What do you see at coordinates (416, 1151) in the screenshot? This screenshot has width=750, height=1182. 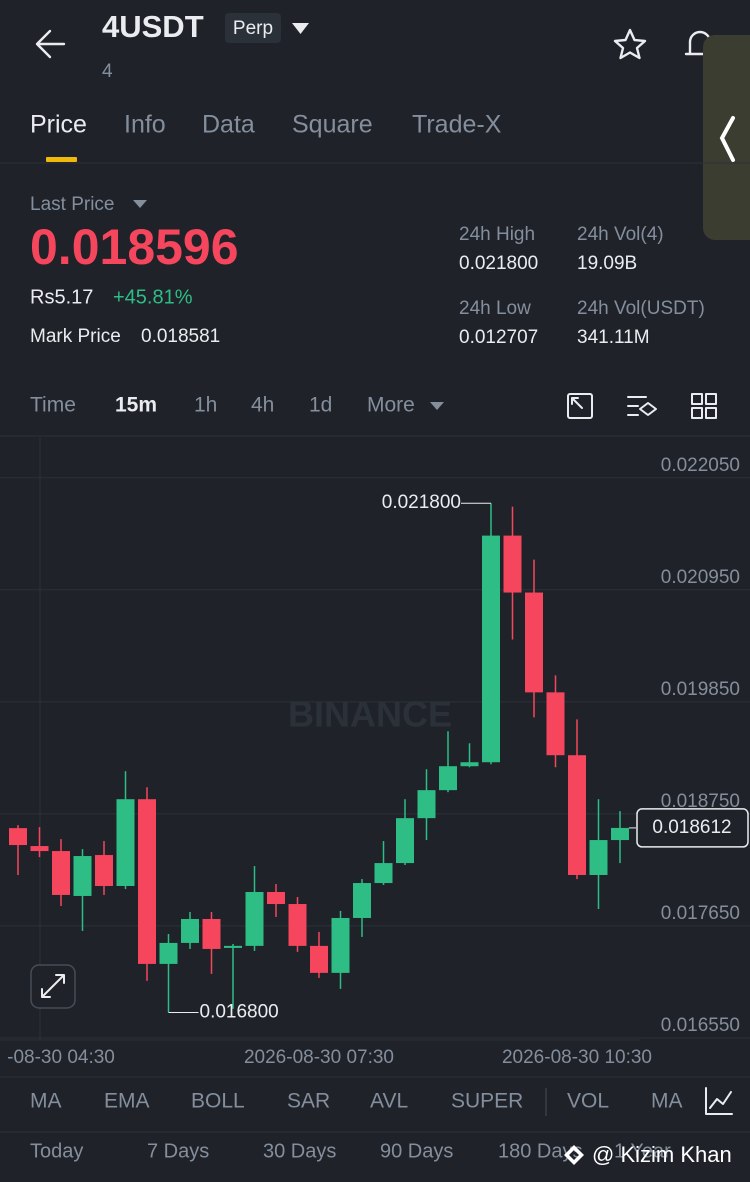 I see `performance-label: 90 Days` at bounding box center [416, 1151].